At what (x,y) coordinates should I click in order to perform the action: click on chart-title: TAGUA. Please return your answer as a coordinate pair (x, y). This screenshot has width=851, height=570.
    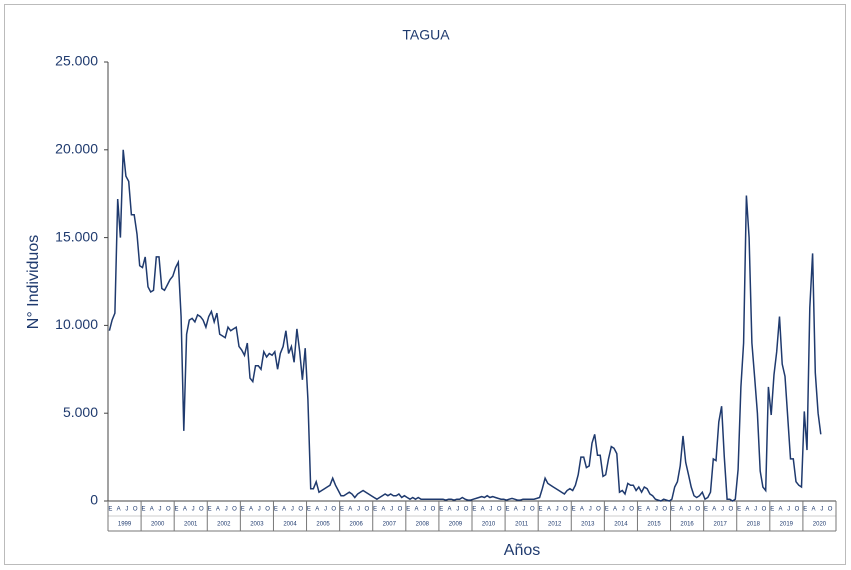
    Looking at the image, I should click on (426, 35).